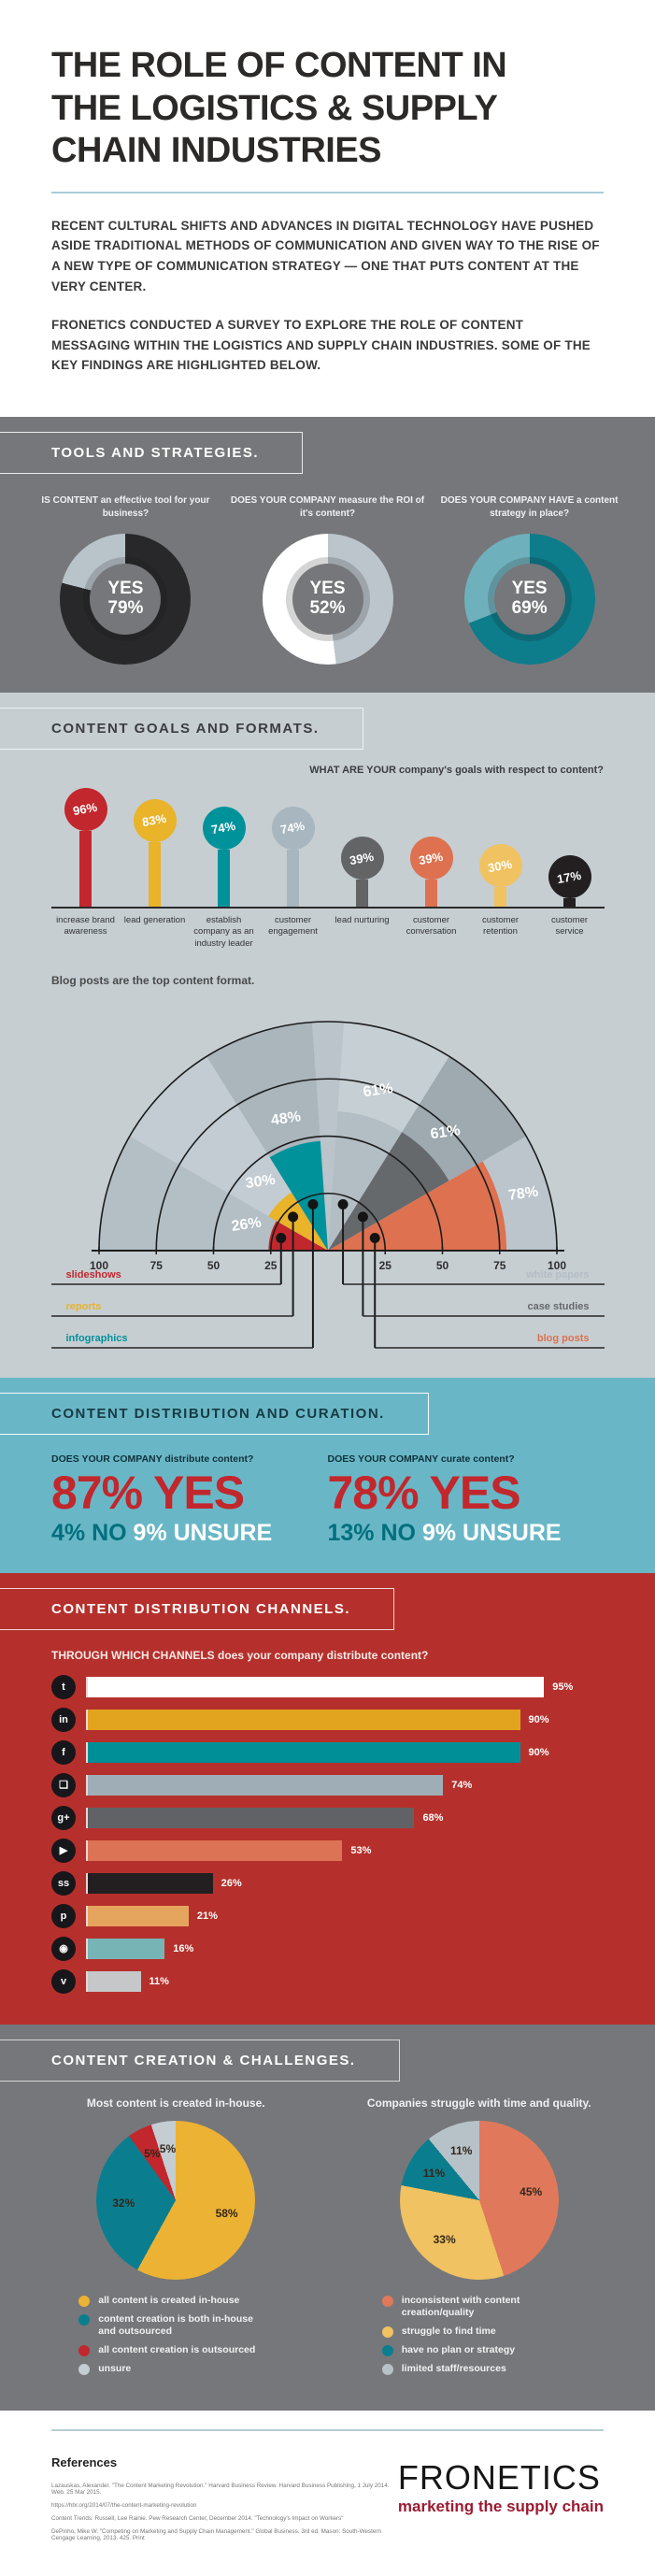 The height and width of the screenshot is (2576, 655). What do you see at coordinates (85, 2461) in the screenshot?
I see `references-heading: References` at bounding box center [85, 2461].